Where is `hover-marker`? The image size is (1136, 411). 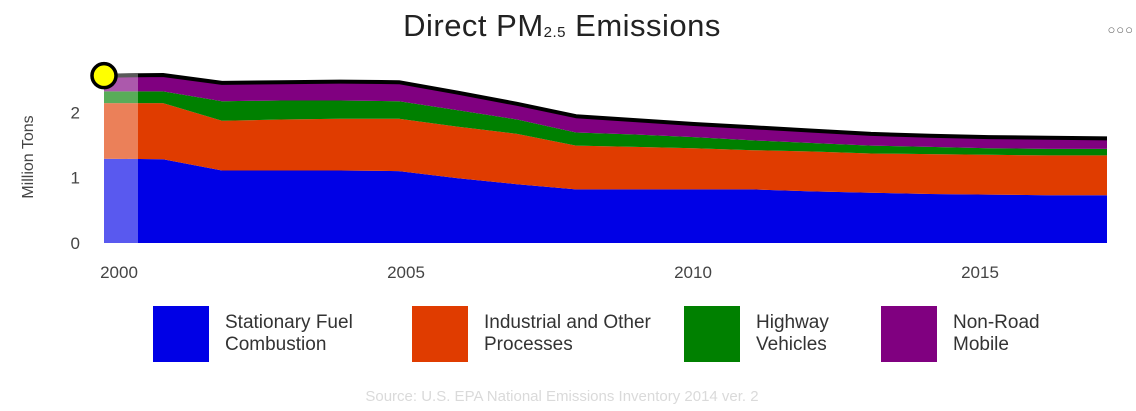 hover-marker is located at coordinates (104, 75).